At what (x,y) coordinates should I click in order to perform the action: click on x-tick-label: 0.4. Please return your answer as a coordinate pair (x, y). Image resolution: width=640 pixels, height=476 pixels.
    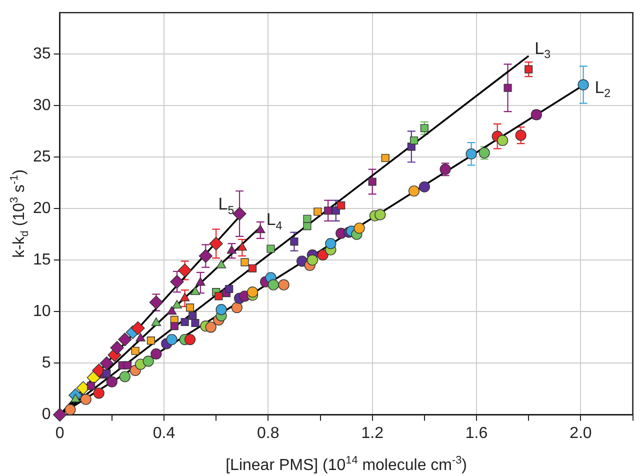
    Looking at the image, I should click on (164, 433).